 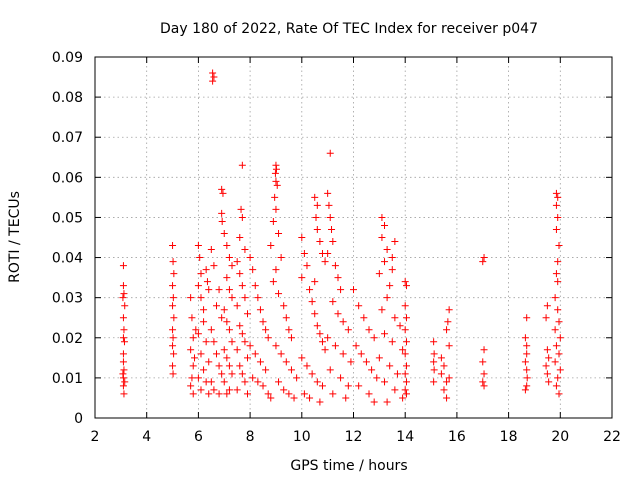 What do you see at coordinates (302, 437) in the screenshot?
I see `x-tick-label: 10` at bounding box center [302, 437].